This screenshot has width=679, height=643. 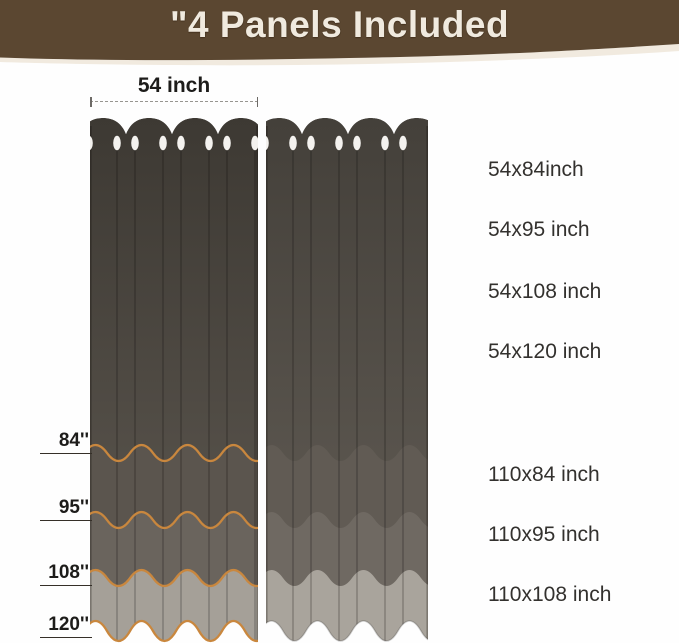 I want to click on height-marker-95: 95'', so click(x=66, y=509).